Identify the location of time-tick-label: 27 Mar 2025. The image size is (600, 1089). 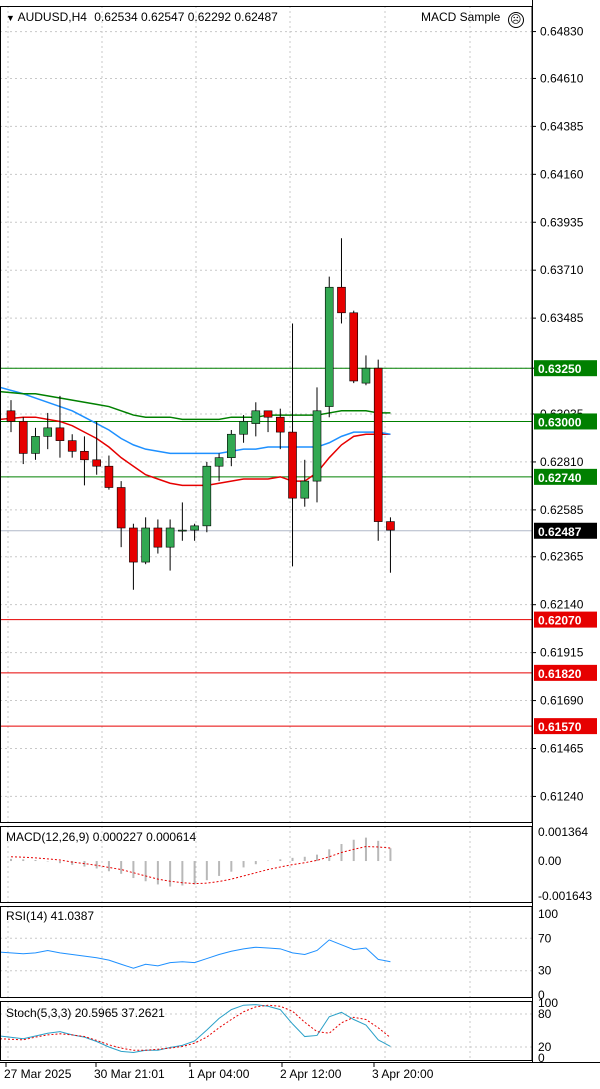
(38, 1074).